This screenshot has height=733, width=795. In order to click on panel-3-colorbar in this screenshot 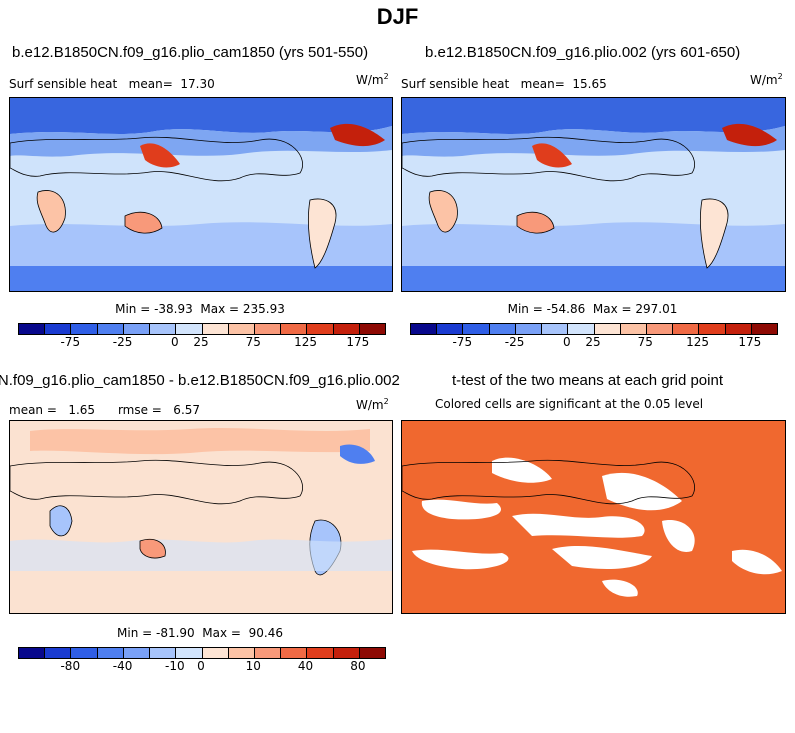, I will do `click(202, 653)`.